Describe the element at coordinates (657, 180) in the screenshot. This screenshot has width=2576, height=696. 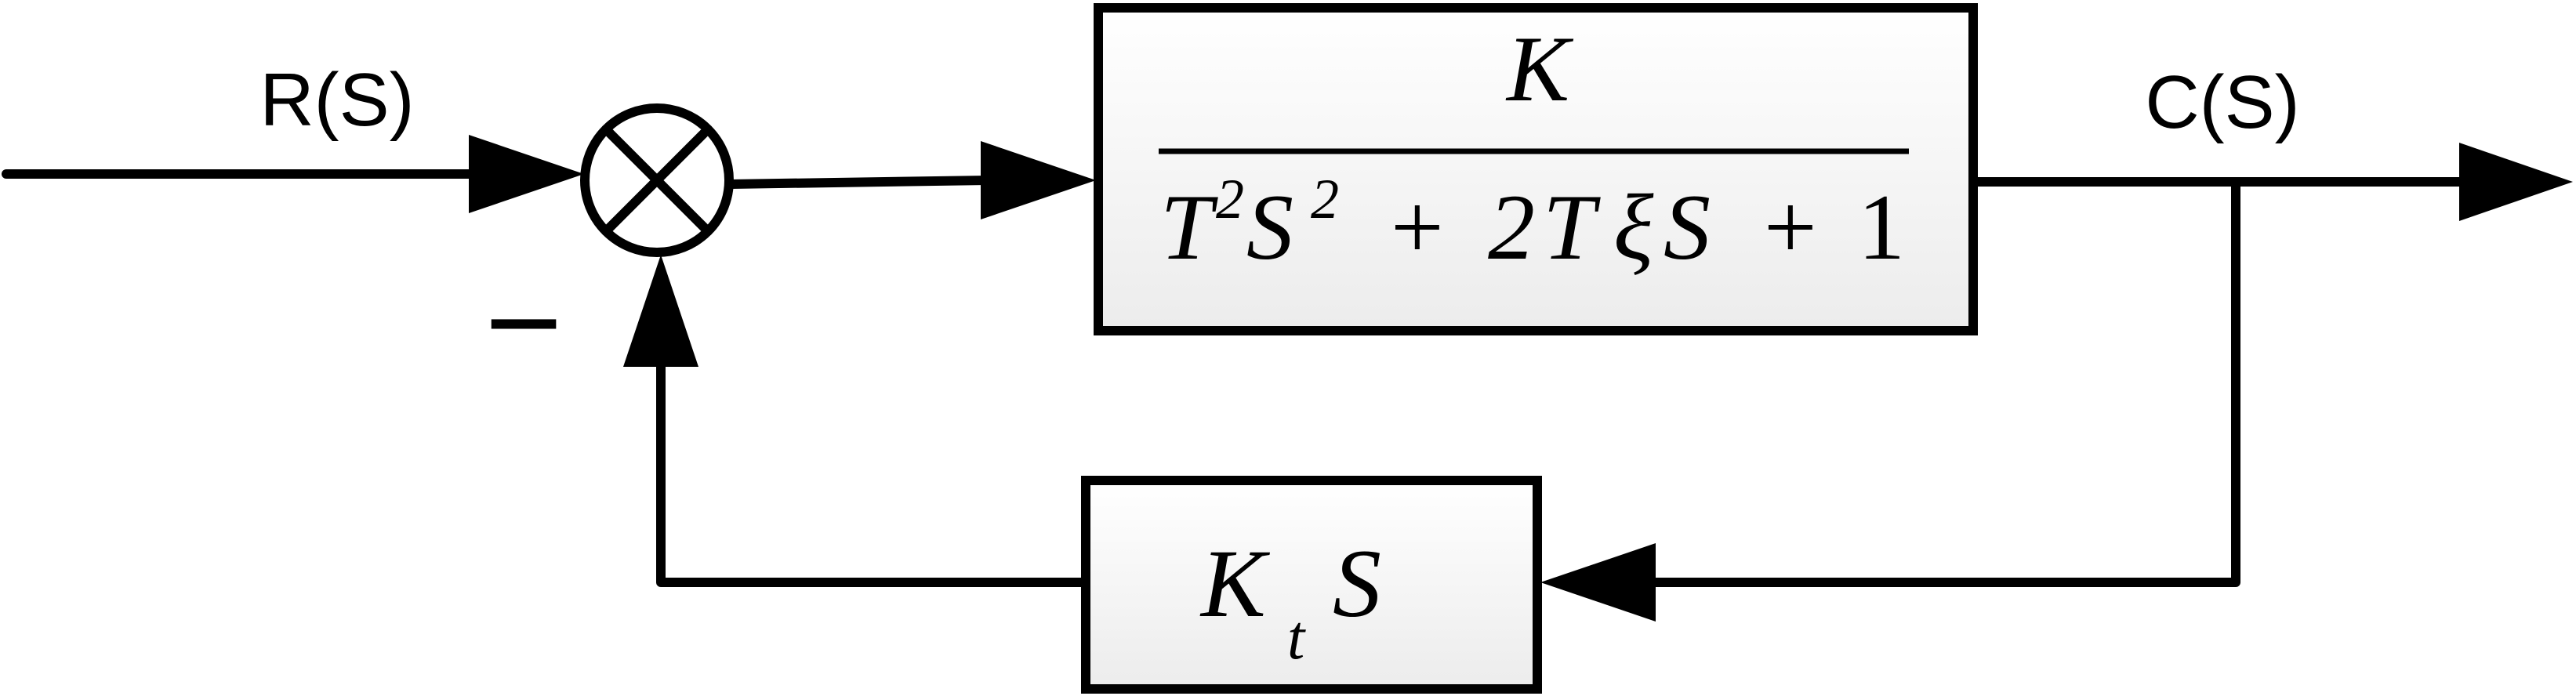
I see `summing-junction` at that location.